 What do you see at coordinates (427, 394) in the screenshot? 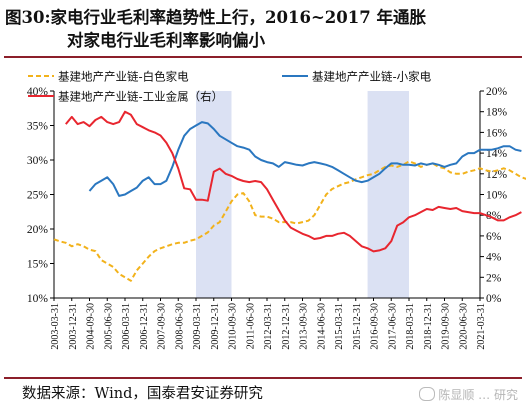
I see `wechat-icon` at bounding box center [427, 394].